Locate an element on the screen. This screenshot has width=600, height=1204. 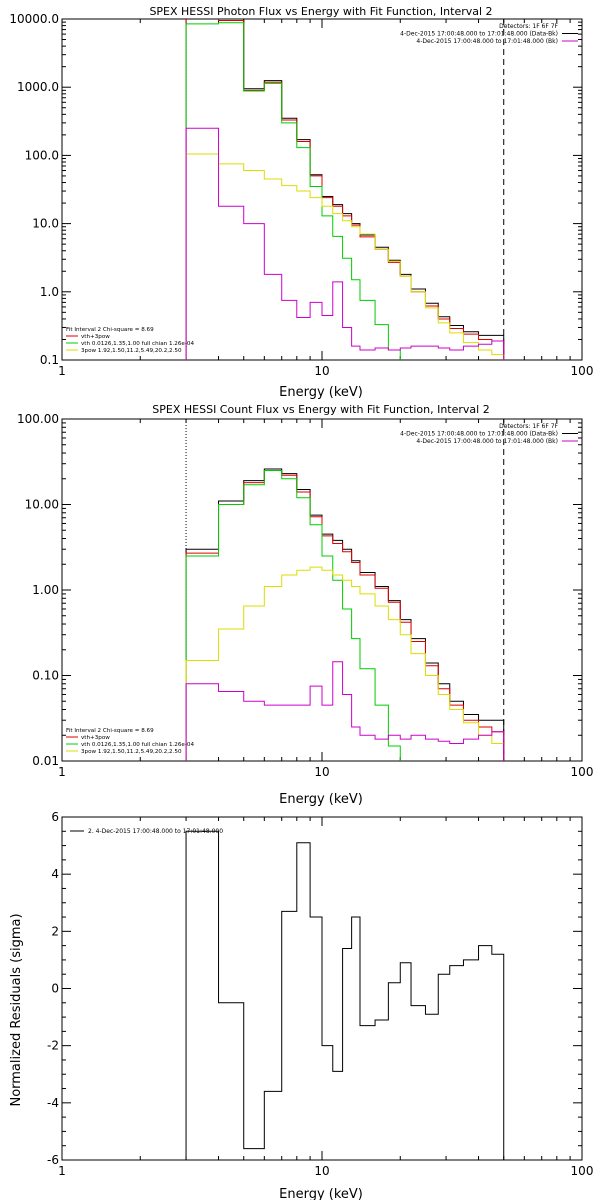
y-tick-label: 2 is located at coordinates (55, 931).